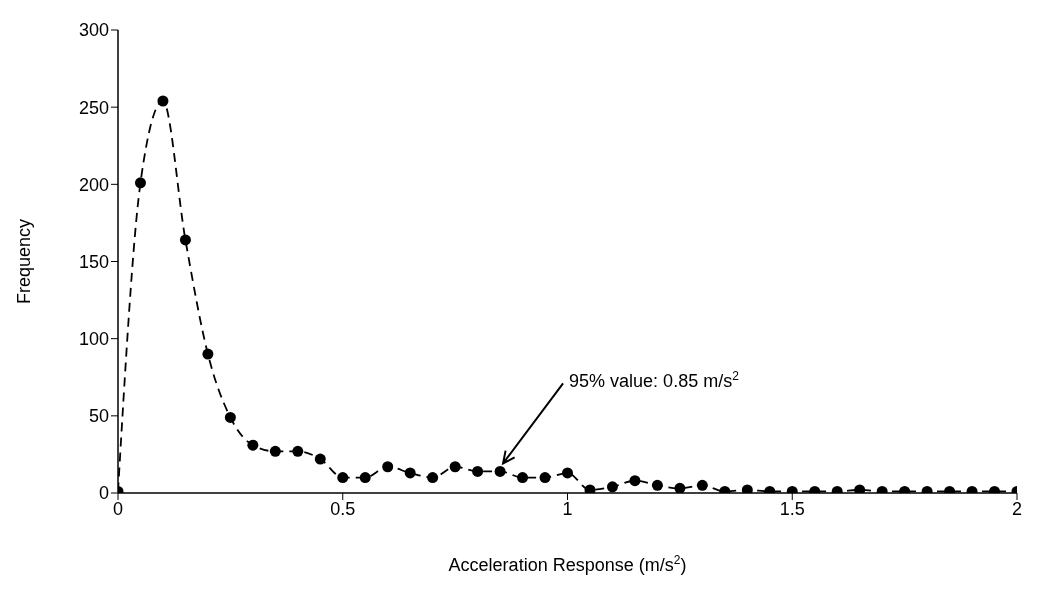 The image size is (1041, 597). I want to click on x-tick-label: 1, so click(567, 508).